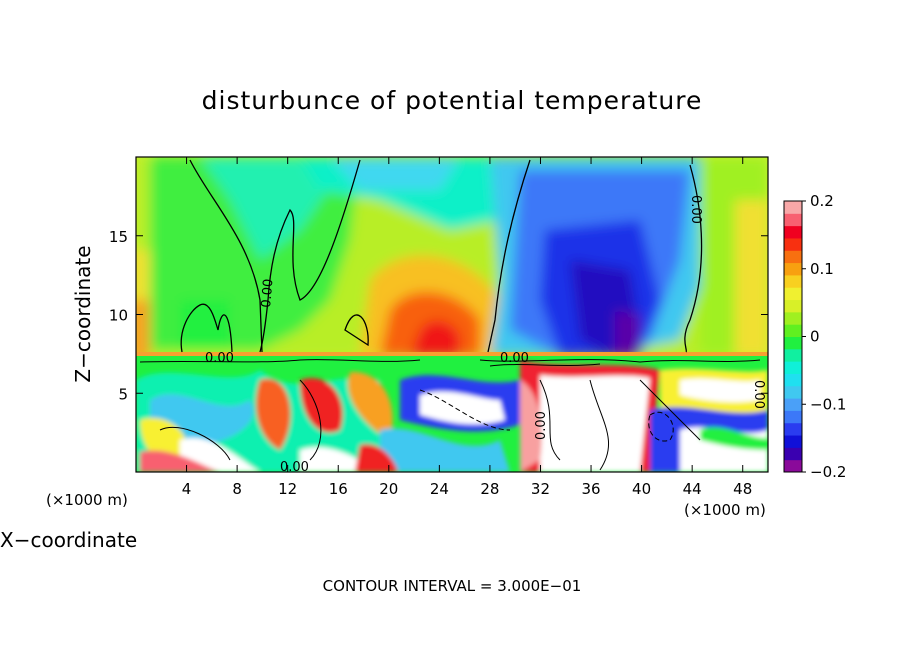  What do you see at coordinates (118, 316) in the screenshot?
I see `y-tick-label: 10` at bounding box center [118, 316].